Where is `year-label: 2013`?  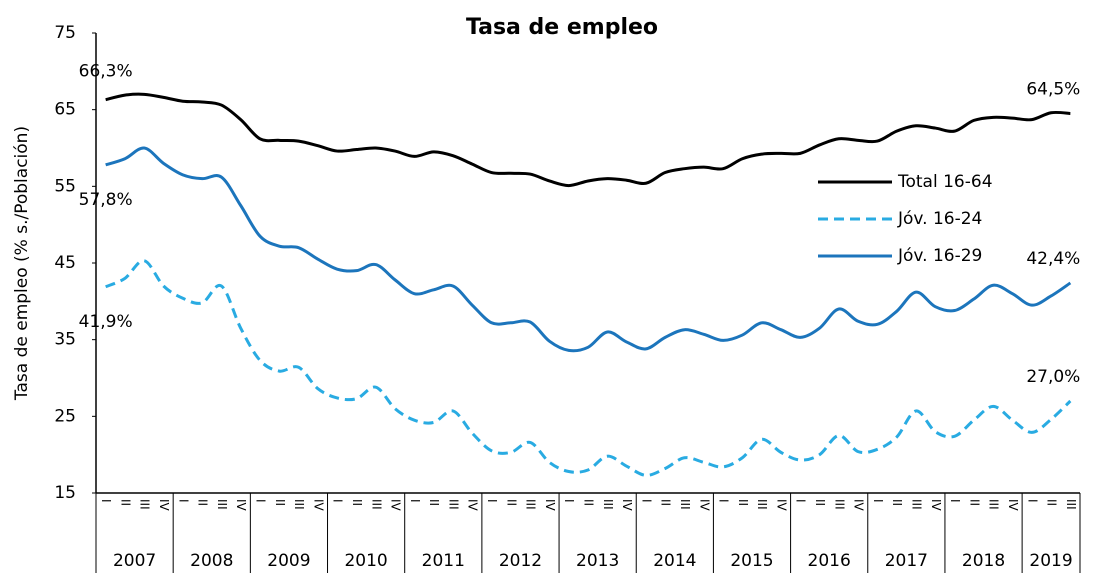
year-label: 2013 is located at coordinates (597, 561).